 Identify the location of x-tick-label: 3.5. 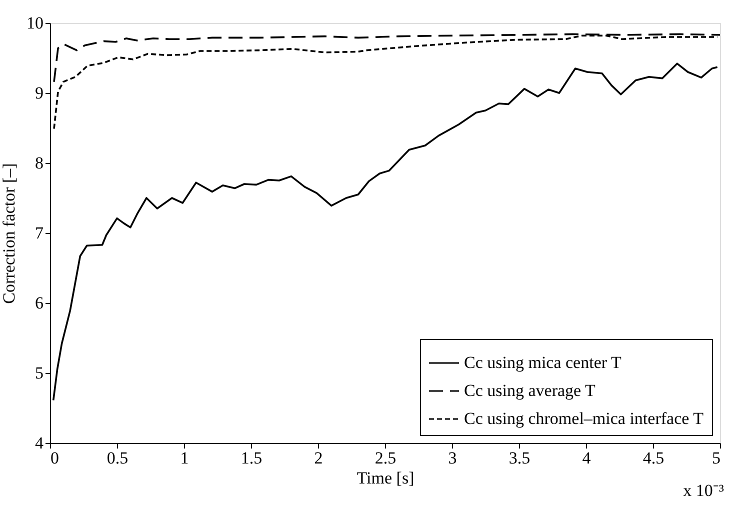
(519, 458).